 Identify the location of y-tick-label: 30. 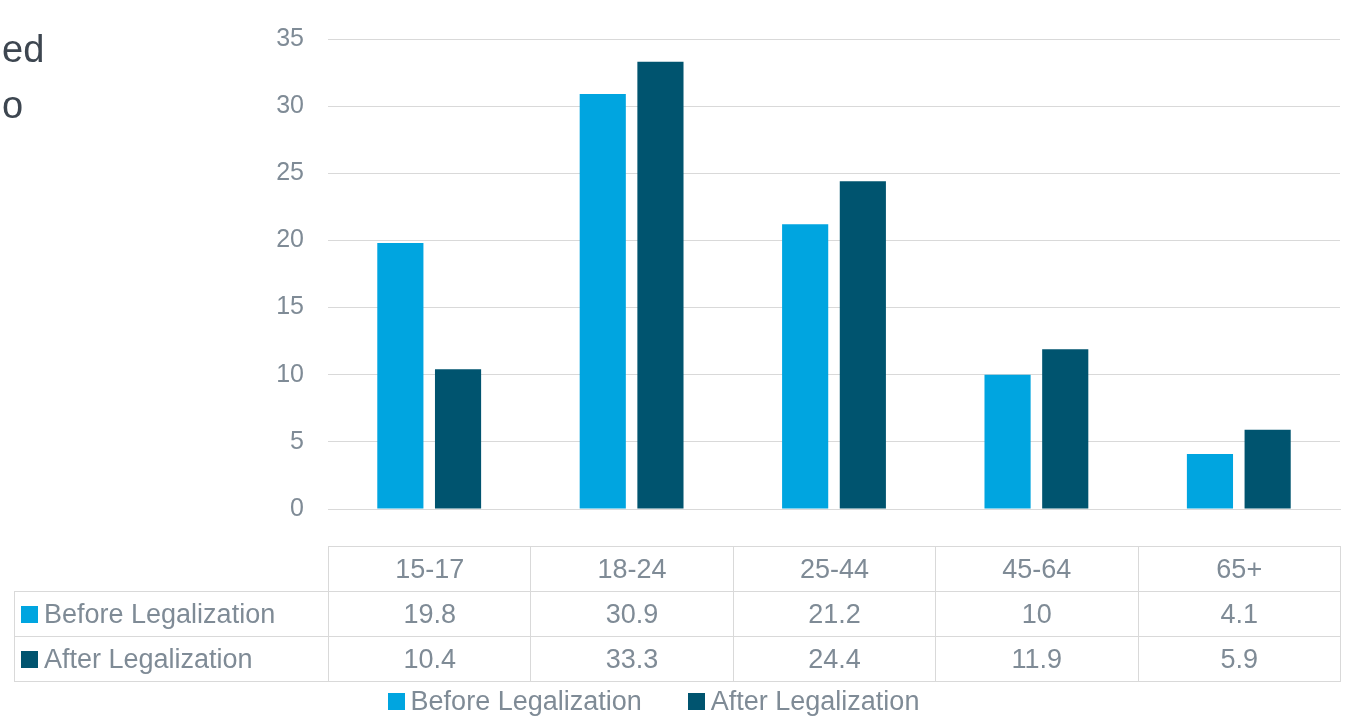
(290, 104).